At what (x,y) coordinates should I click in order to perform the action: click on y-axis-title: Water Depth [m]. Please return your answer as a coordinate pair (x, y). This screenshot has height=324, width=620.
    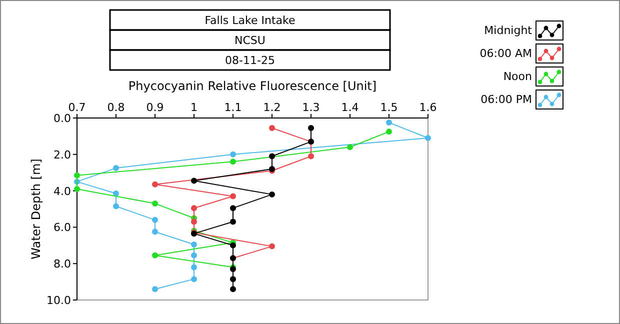
    Looking at the image, I should click on (36, 209).